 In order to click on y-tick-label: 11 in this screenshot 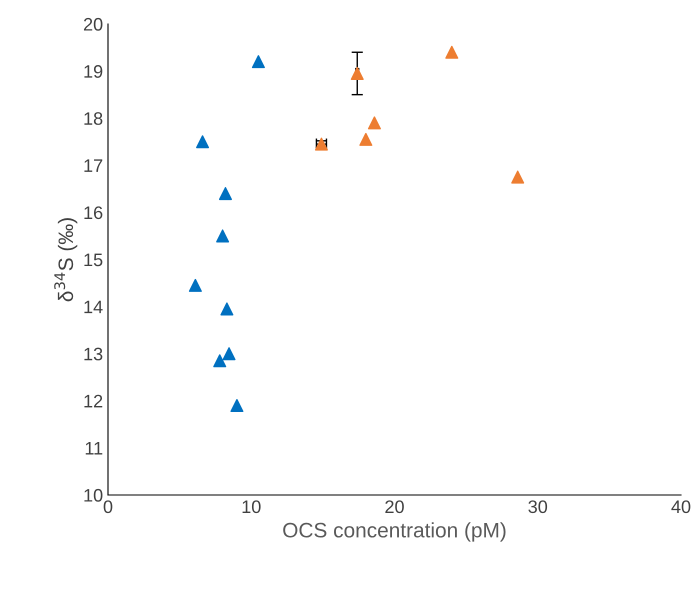, I will do `click(94, 448)`.